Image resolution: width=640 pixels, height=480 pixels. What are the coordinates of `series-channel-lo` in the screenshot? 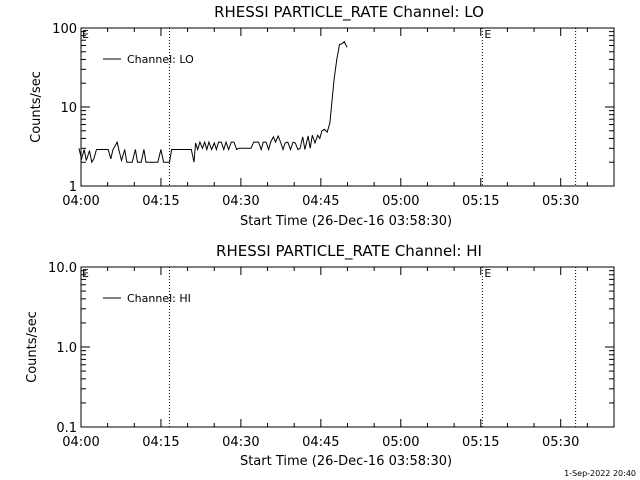 It's located at (213, 102).